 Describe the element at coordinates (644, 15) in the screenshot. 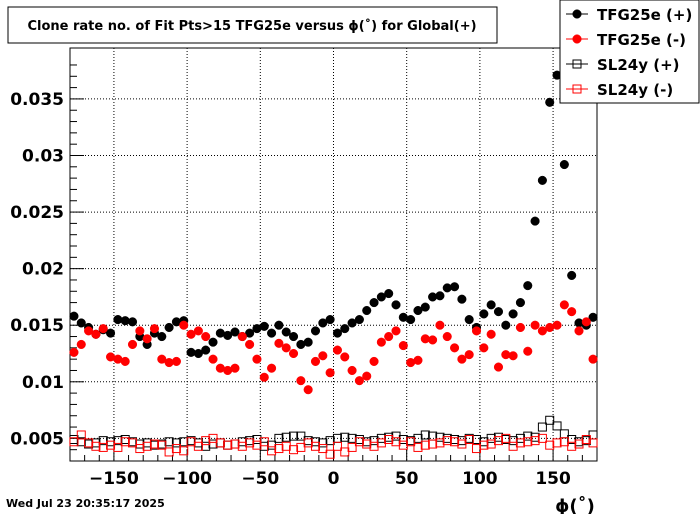

I see `legend-label: TFG25e (+)` at that location.